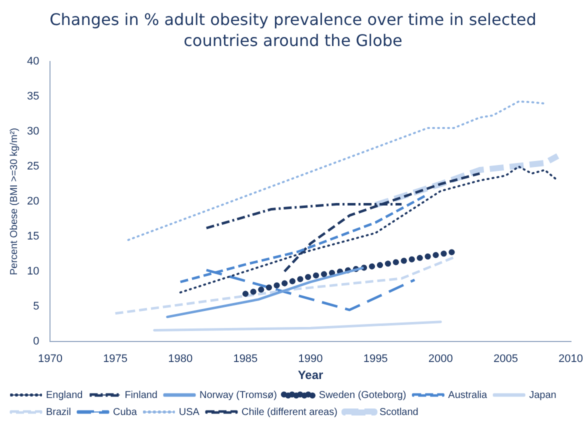 The image size is (586, 439). Describe the element at coordinates (571, 358) in the screenshot. I see `x-tick-label: 2010` at that location.